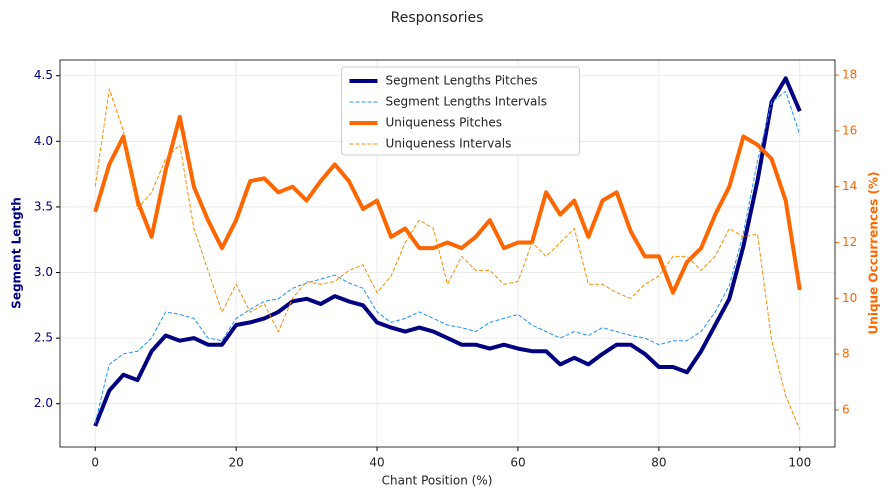 This screenshot has width=893, height=498. What do you see at coordinates (874, 253) in the screenshot?
I see `y2-axis-label: Unique Occurrences (%)` at bounding box center [874, 253].